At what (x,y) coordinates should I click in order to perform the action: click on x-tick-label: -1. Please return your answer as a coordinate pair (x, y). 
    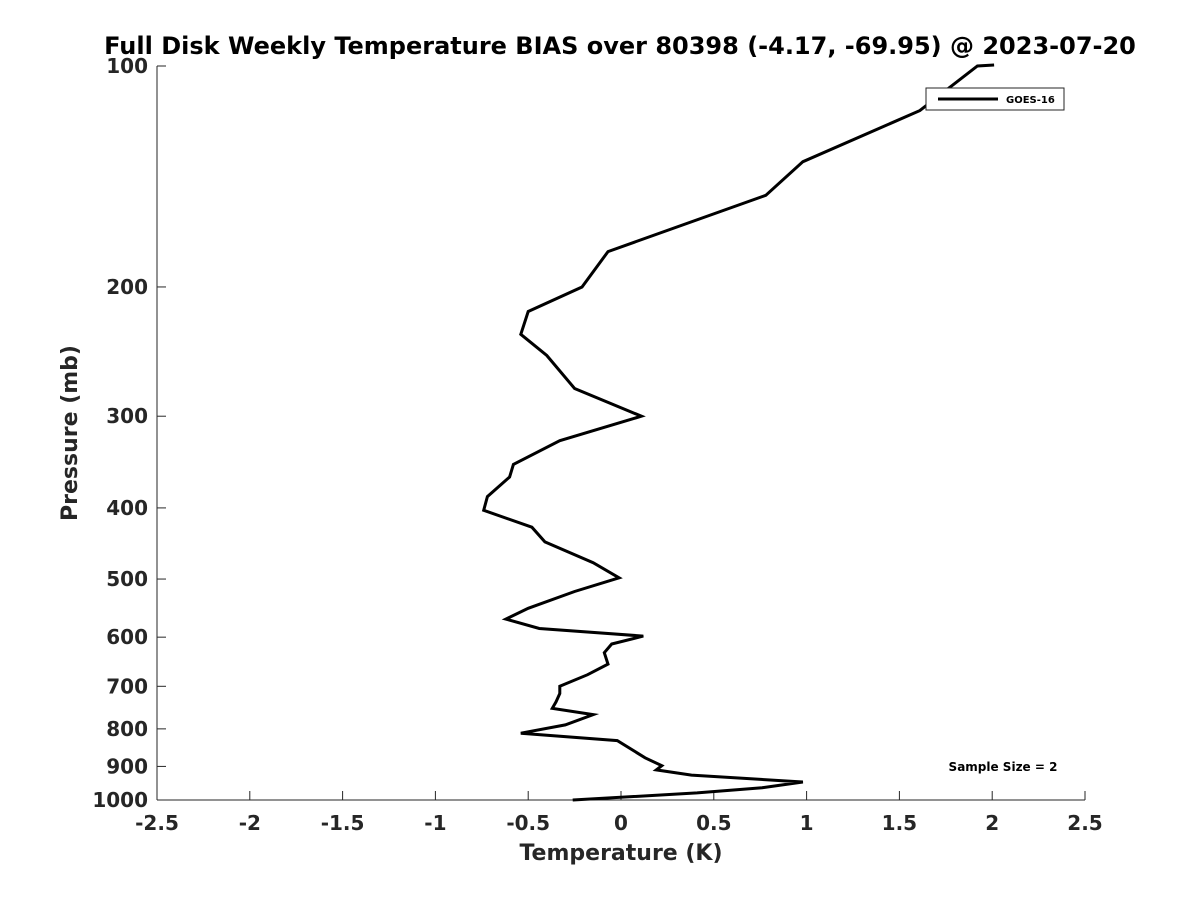
    Looking at the image, I should click on (435, 823).